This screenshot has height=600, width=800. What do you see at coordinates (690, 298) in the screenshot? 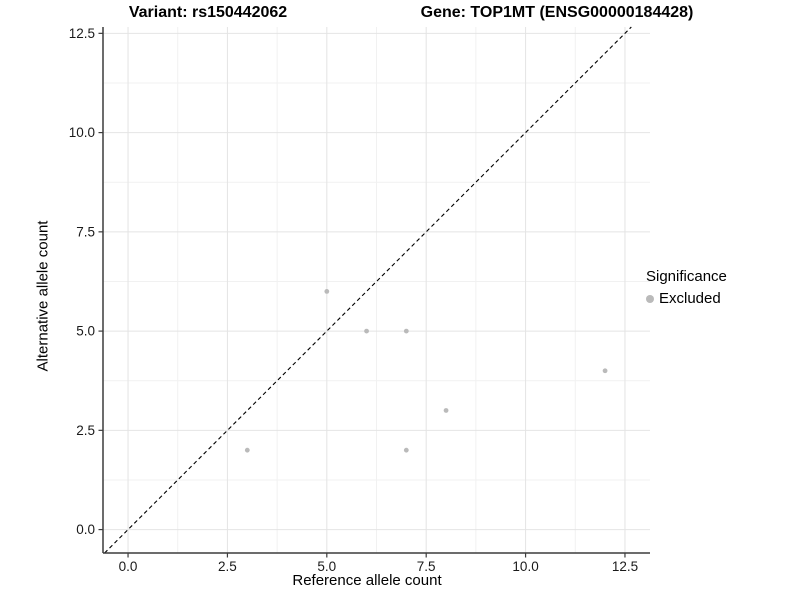
I see `legend-item-label: Excluded` at bounding box center [690, 298].